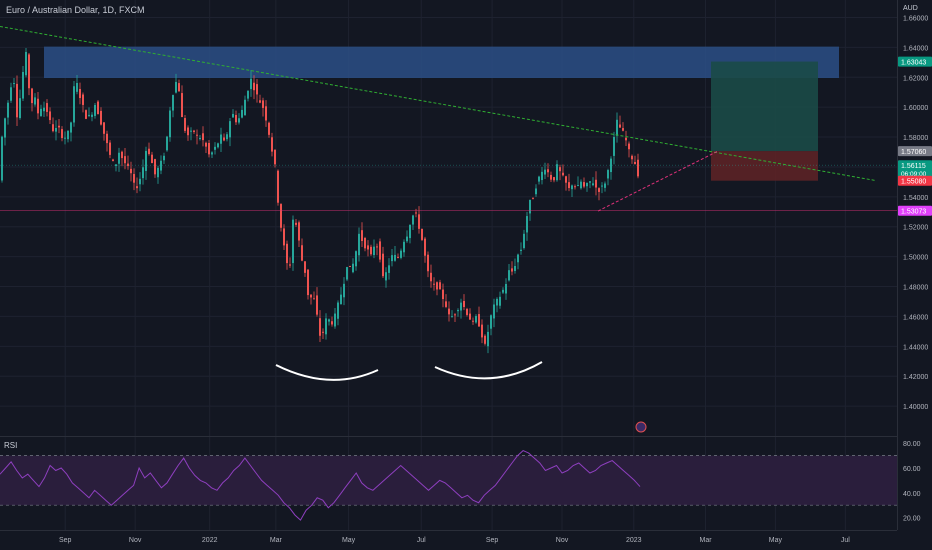 This screenshot has height=550, width=932. What do you see at coordinates (912, 444) in the screenshot?
I see `rsi-tick-label: 80.00` at bounding box center [912, 444].